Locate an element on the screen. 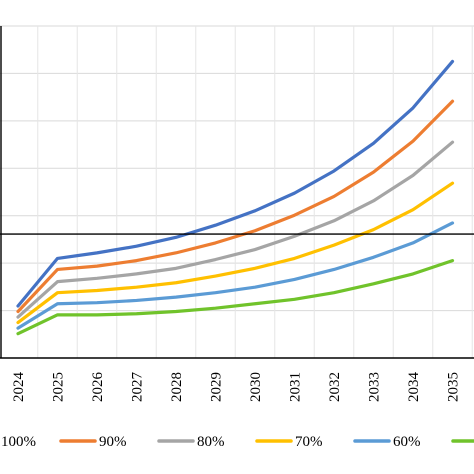 The height and width of the screenshot is (474, 474). x-tick-label: 2028 is located at coordinates (177, 387).